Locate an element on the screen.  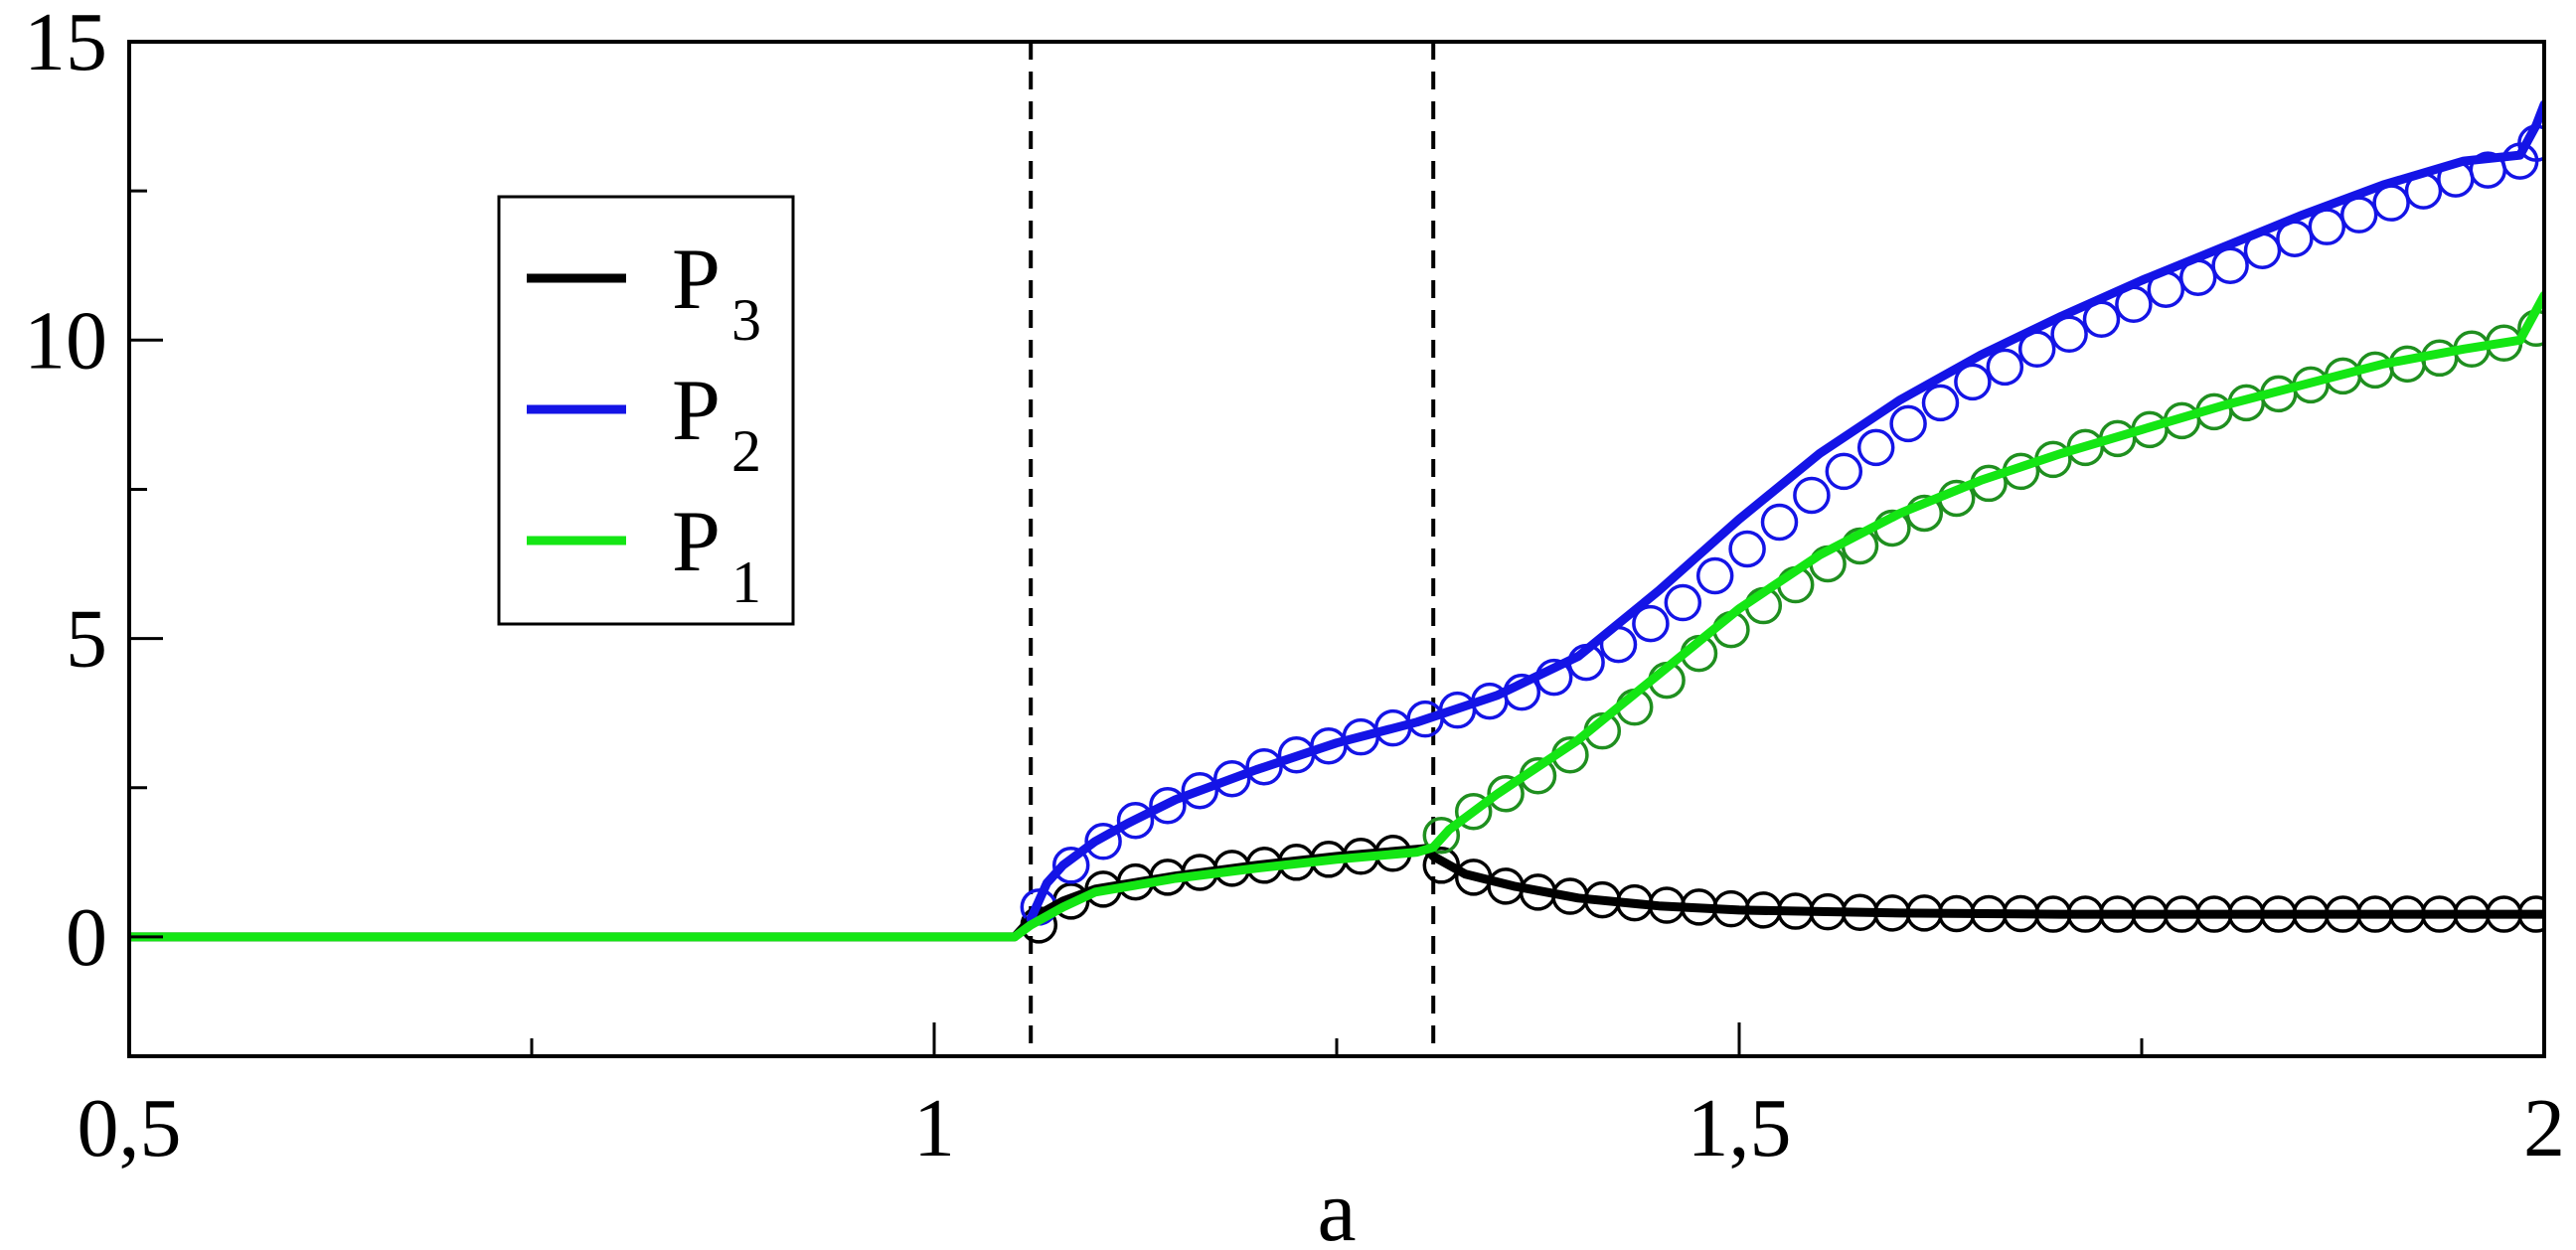
x-tick-label: 0,5 is located at coordinates (130, 1128).